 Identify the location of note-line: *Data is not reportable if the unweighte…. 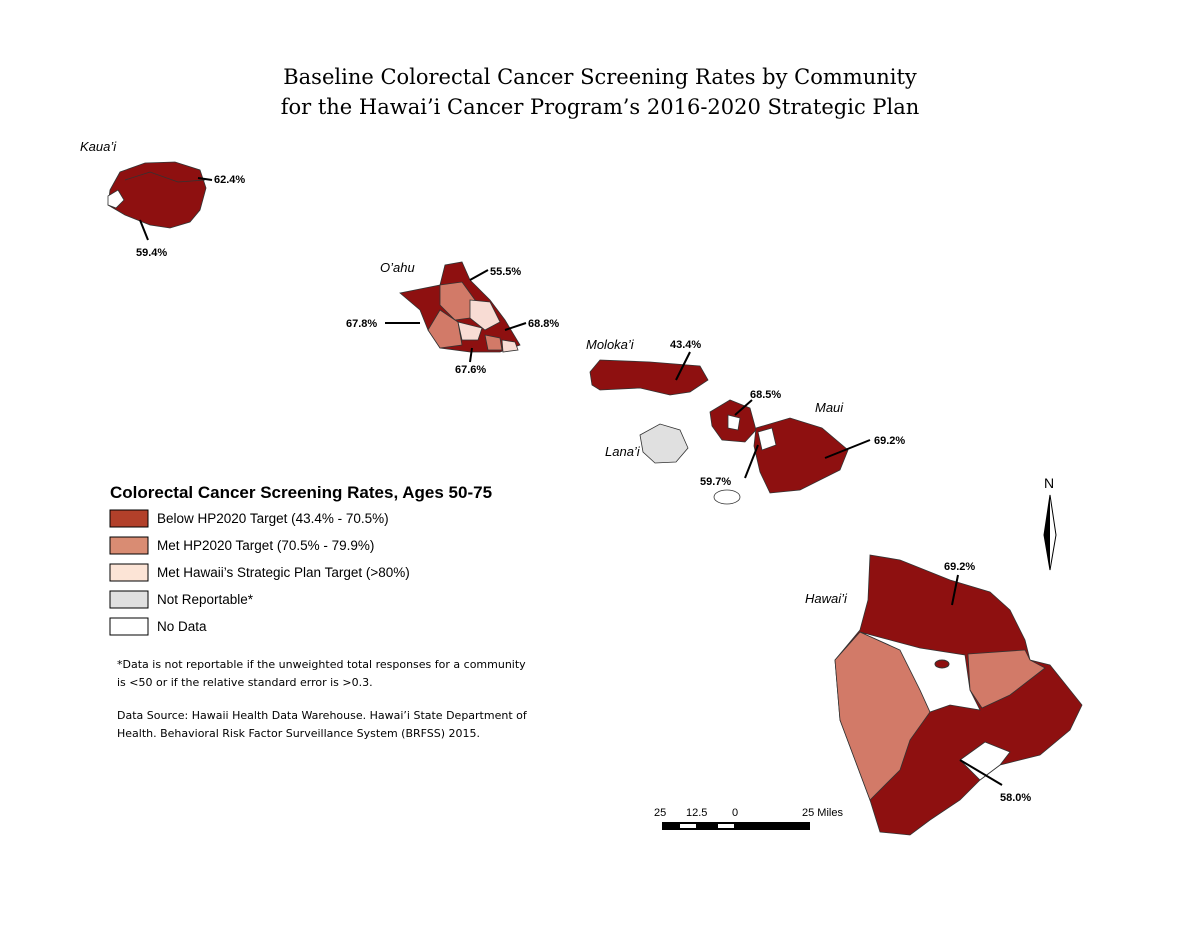
(321, 664).